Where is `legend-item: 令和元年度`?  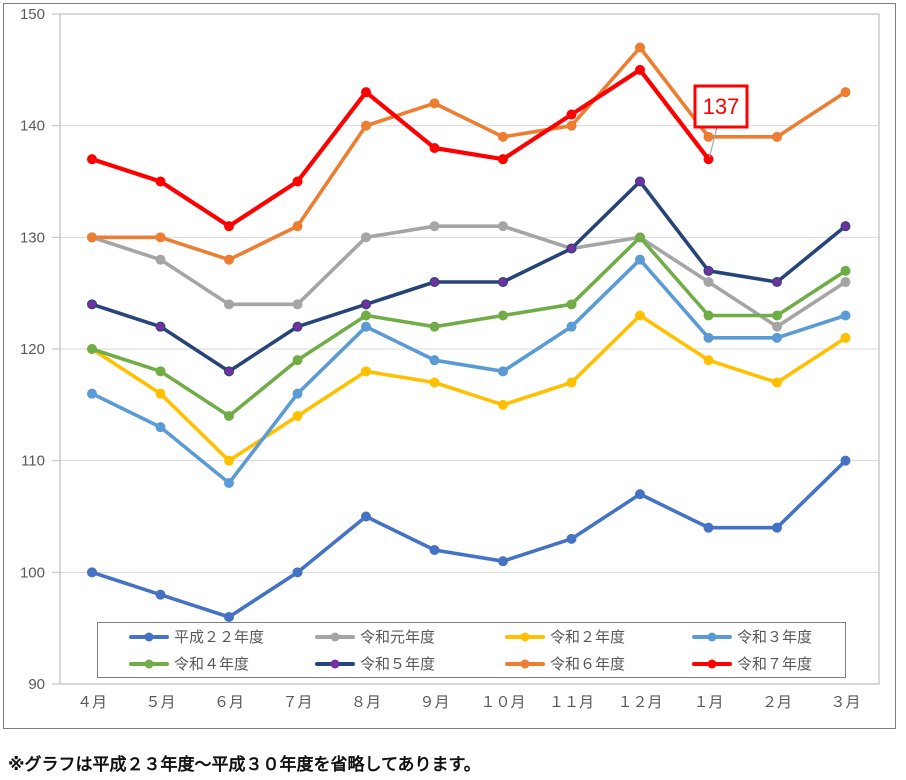
legend-item: 令和元年度 is located at coordinates (410, 636).